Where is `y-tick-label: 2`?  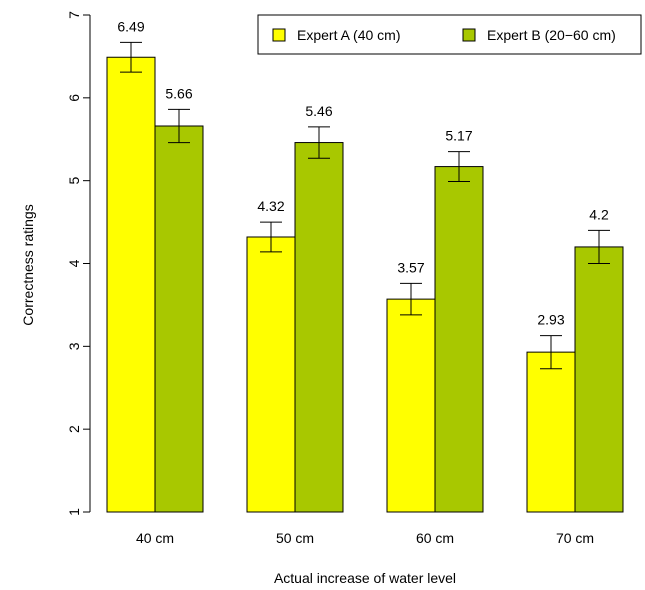
y-tick-label: 2 is located at coordinates (74, 429).